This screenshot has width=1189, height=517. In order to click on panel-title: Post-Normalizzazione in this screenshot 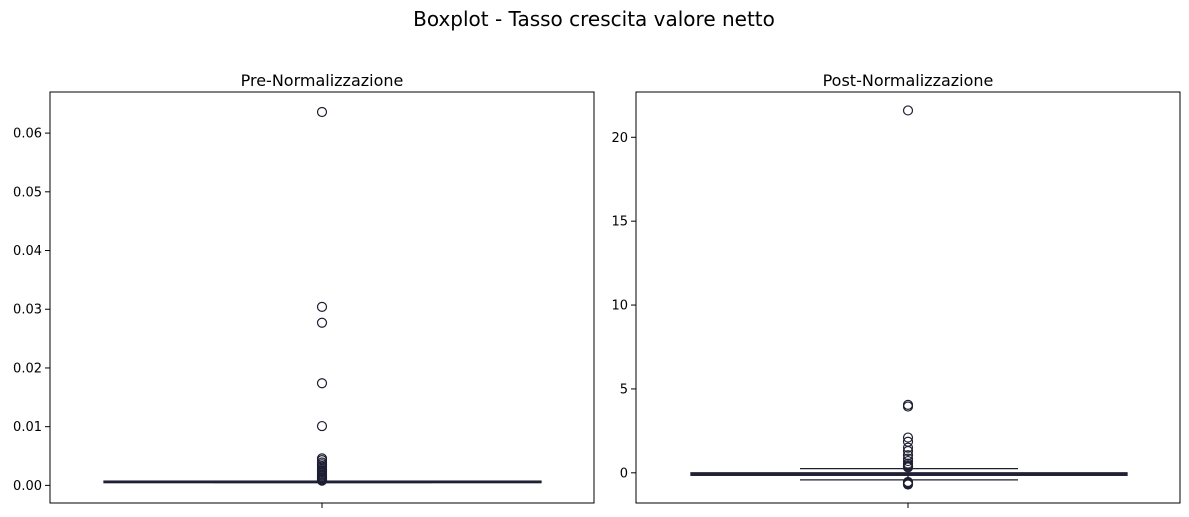, I will do `click(908, 80)`.